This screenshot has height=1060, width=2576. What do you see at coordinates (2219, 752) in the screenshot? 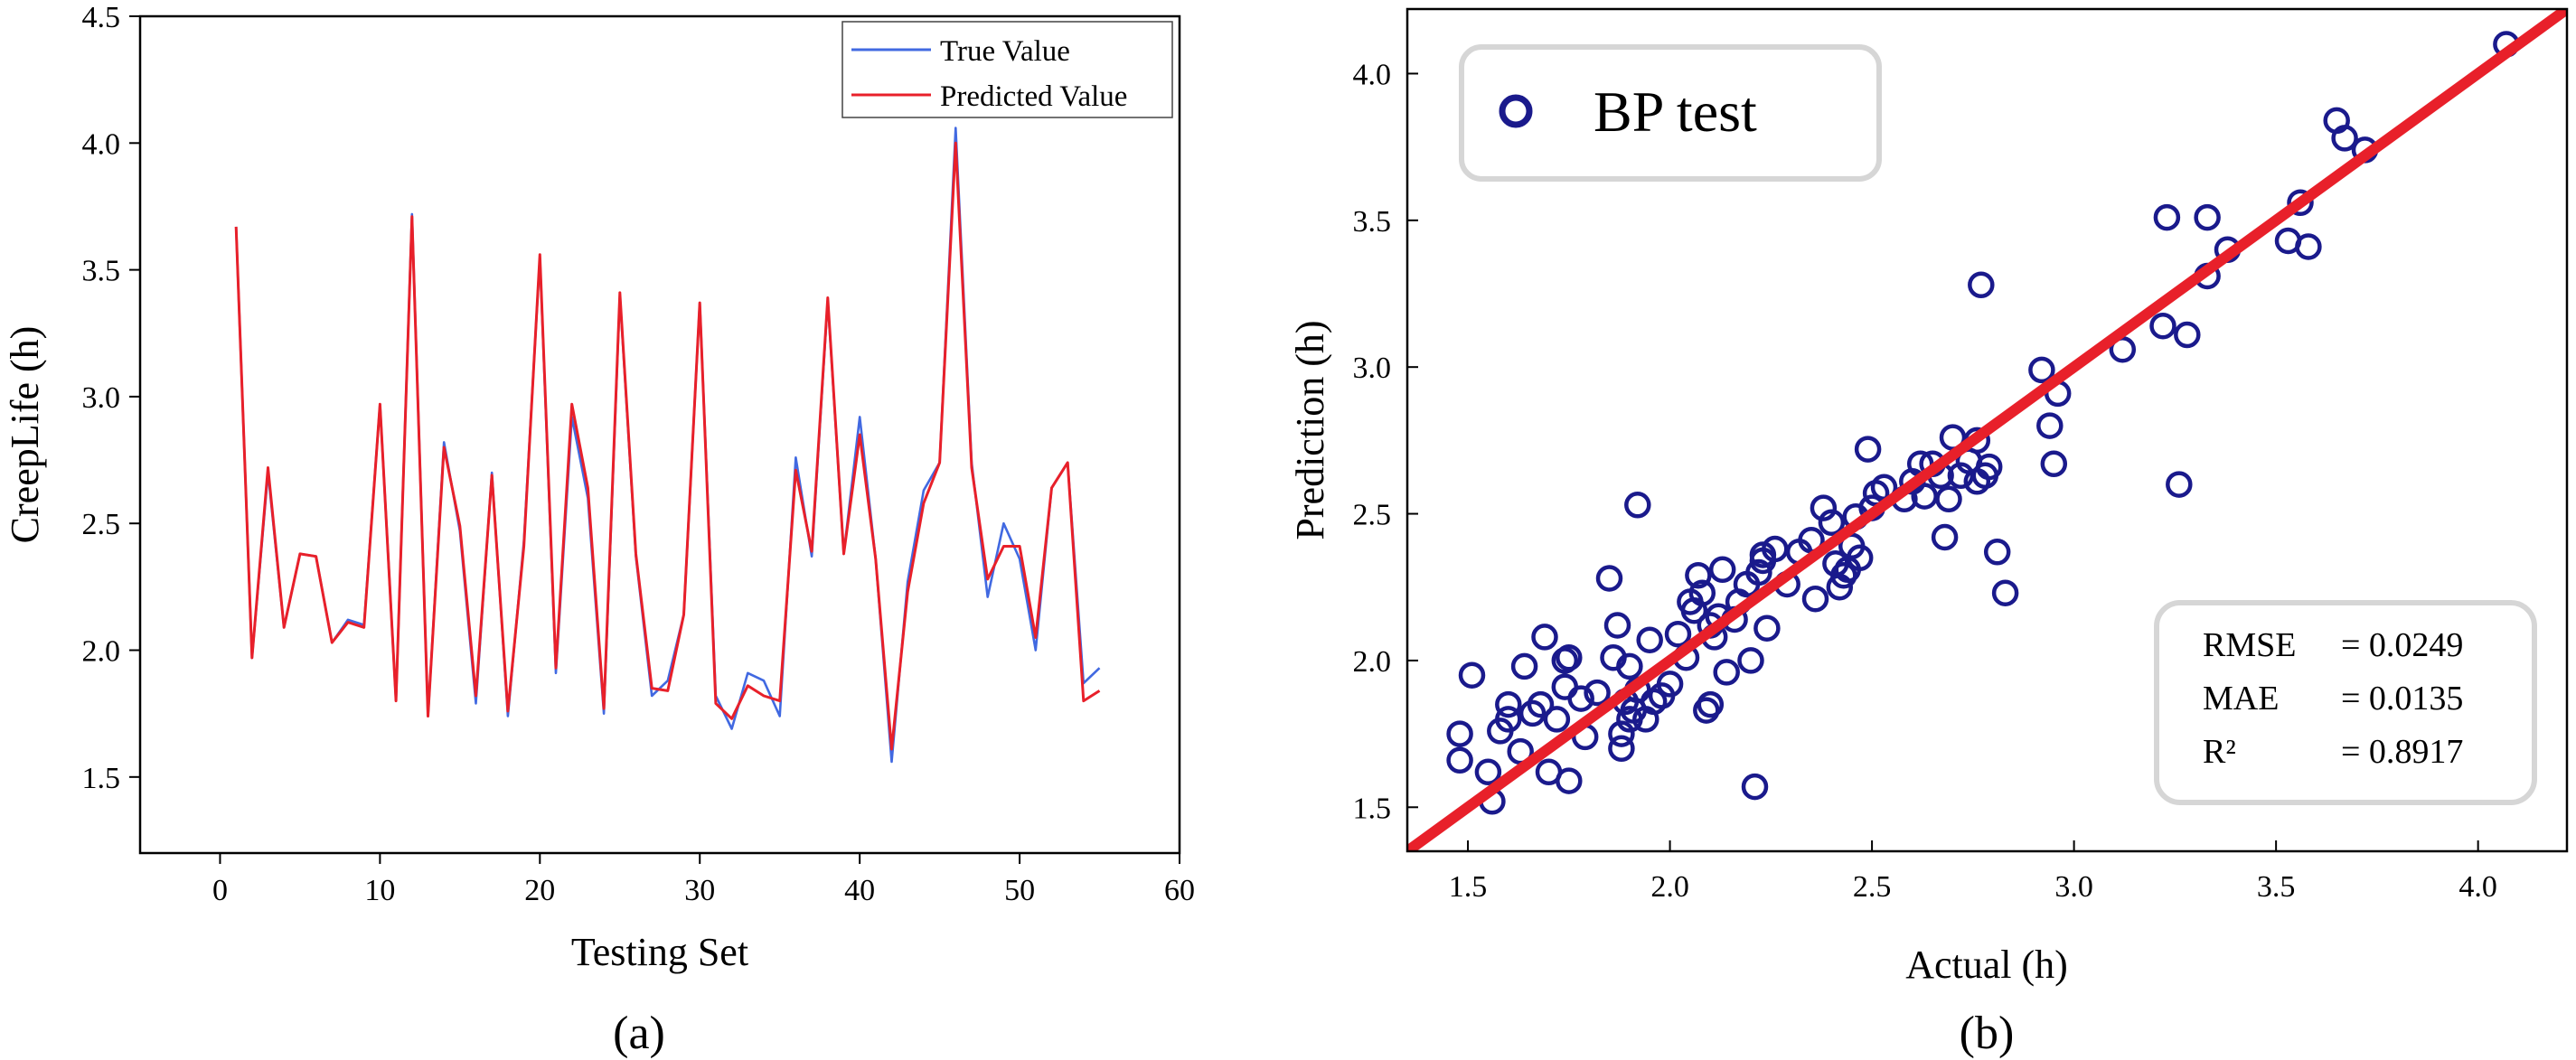
I see `metric-r2-name: R²` at bounding box center [2219, 752].